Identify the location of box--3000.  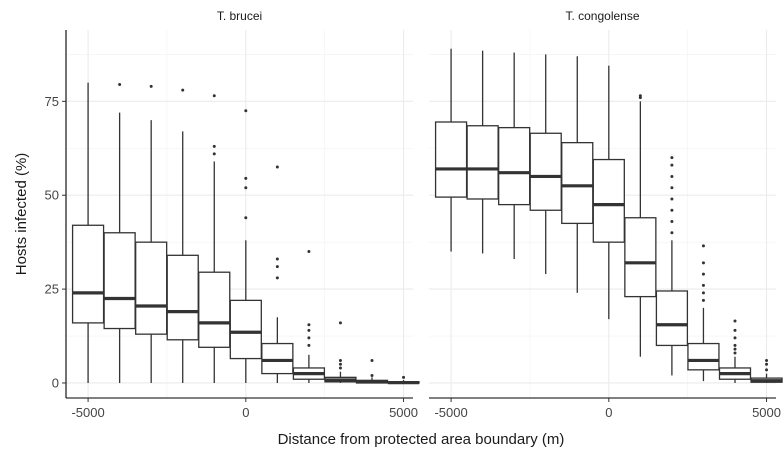
(514, 156).